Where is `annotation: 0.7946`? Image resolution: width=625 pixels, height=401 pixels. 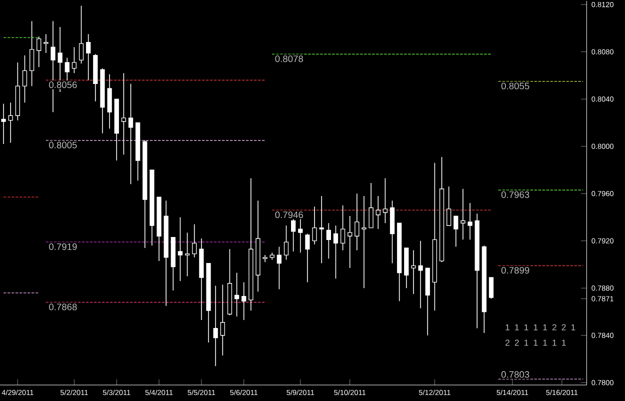
annotation: 0.7946 is located at coordinates (289, 214).